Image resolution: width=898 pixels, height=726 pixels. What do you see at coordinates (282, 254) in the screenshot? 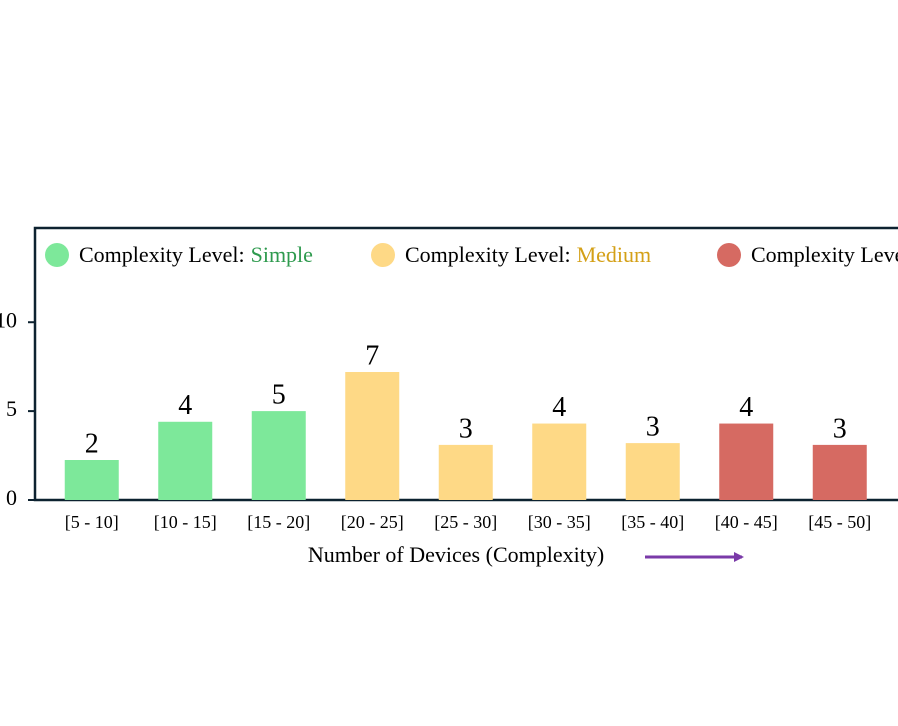
I see `legend-level: Simple` at bounding box center [282, 254].